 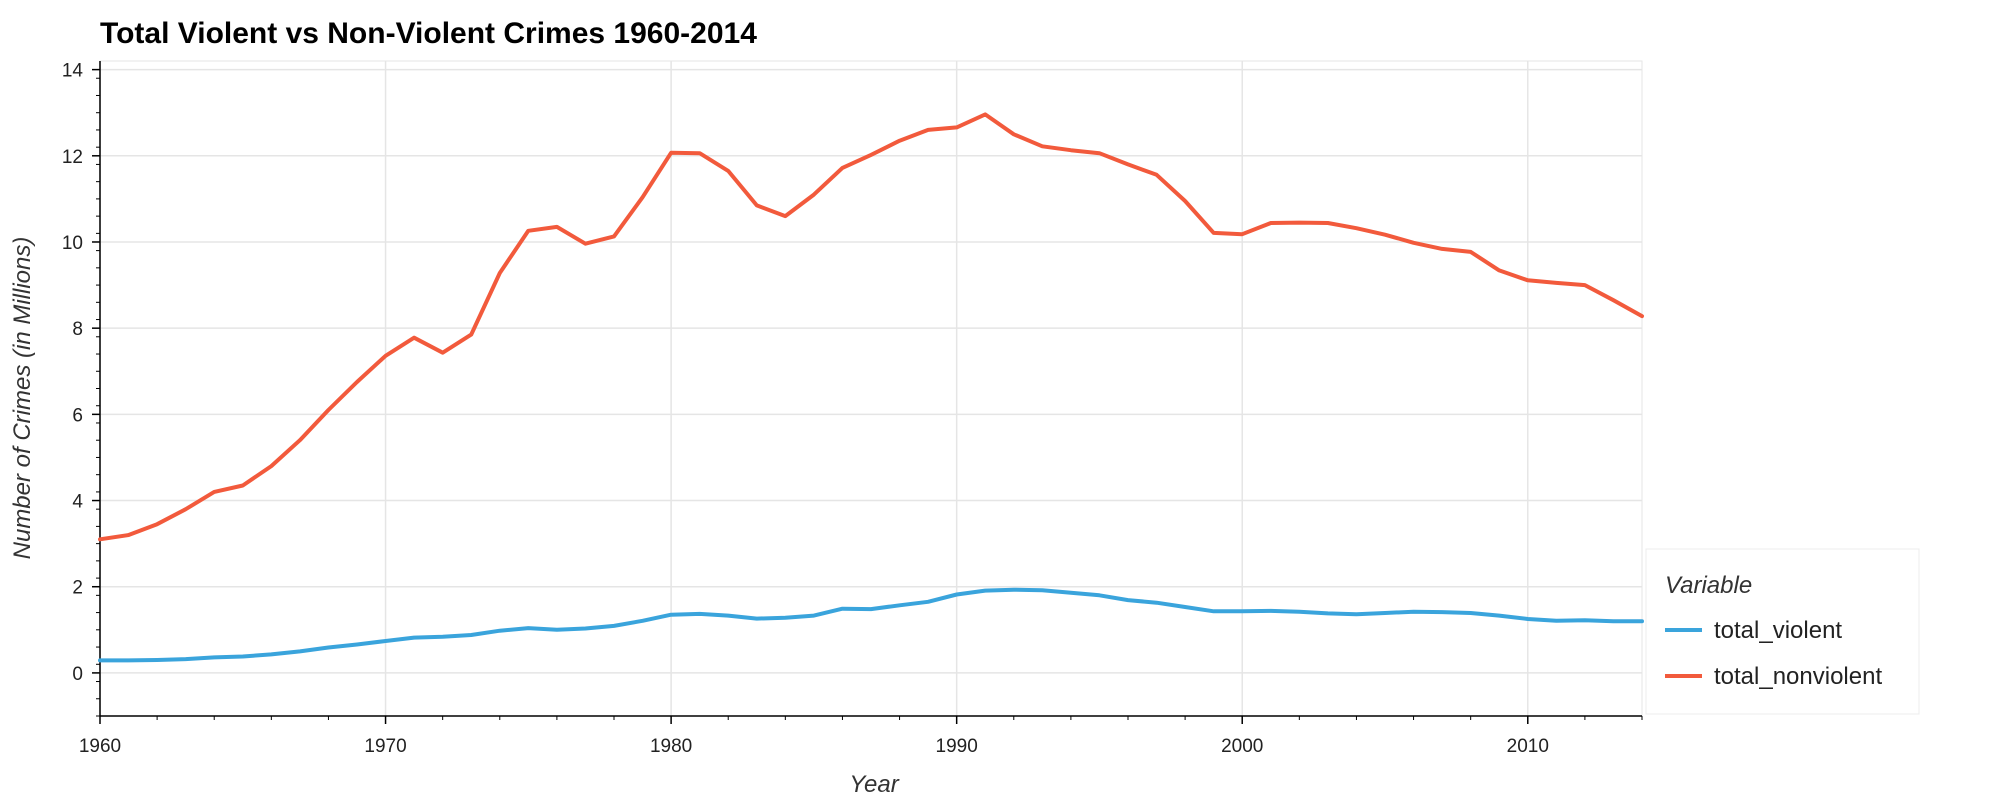 I want to click on x-tick-label: 1980, so click(x=671, y=746).